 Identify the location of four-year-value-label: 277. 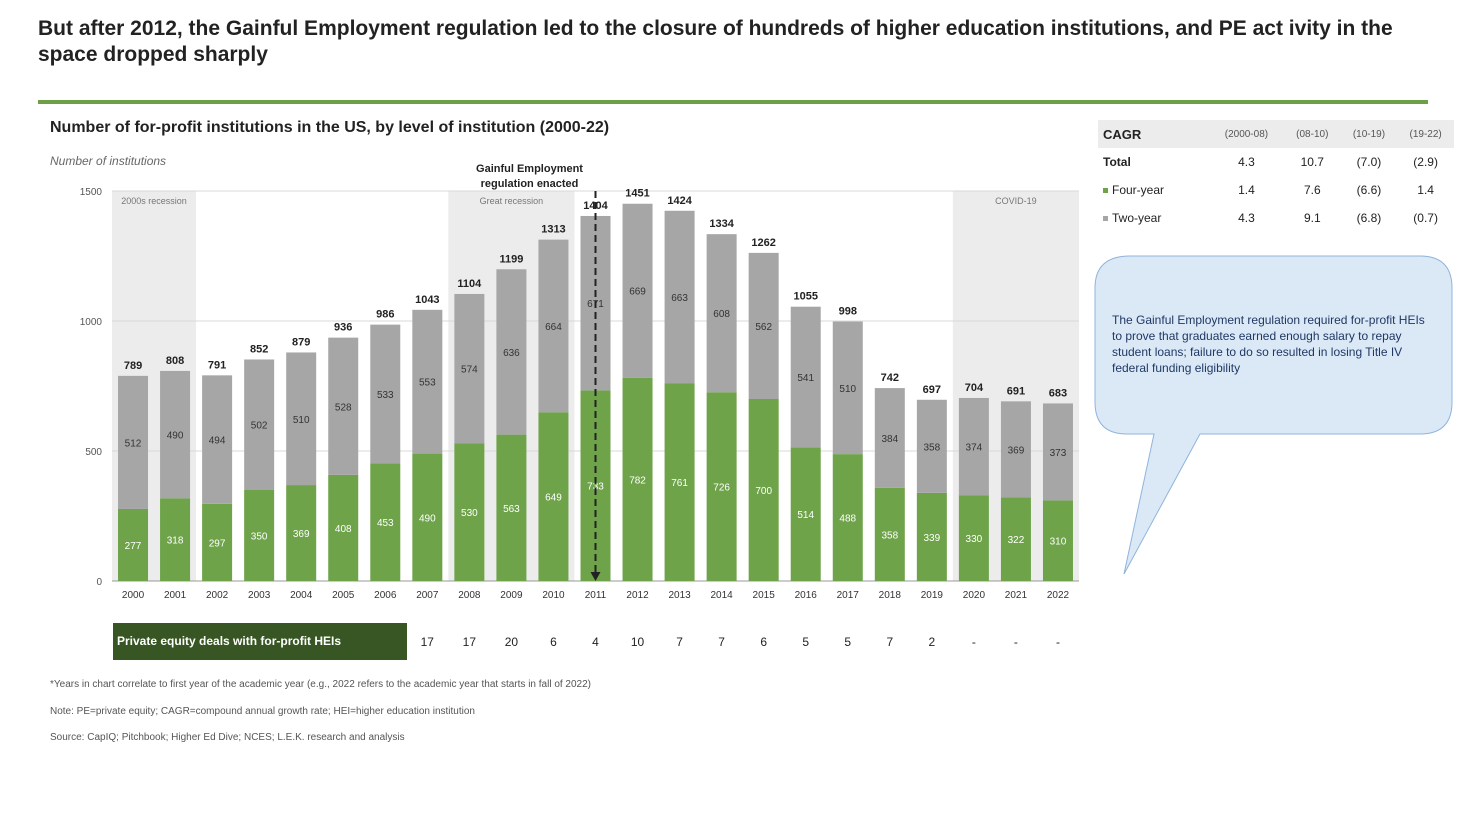
(133, 546).